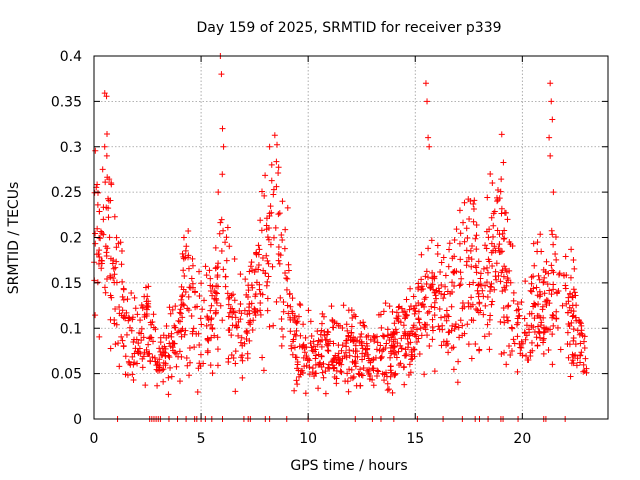 The height and width of the screenshot is (480, 640). I want to click on x-tick-label: 10, so click(308, 439).